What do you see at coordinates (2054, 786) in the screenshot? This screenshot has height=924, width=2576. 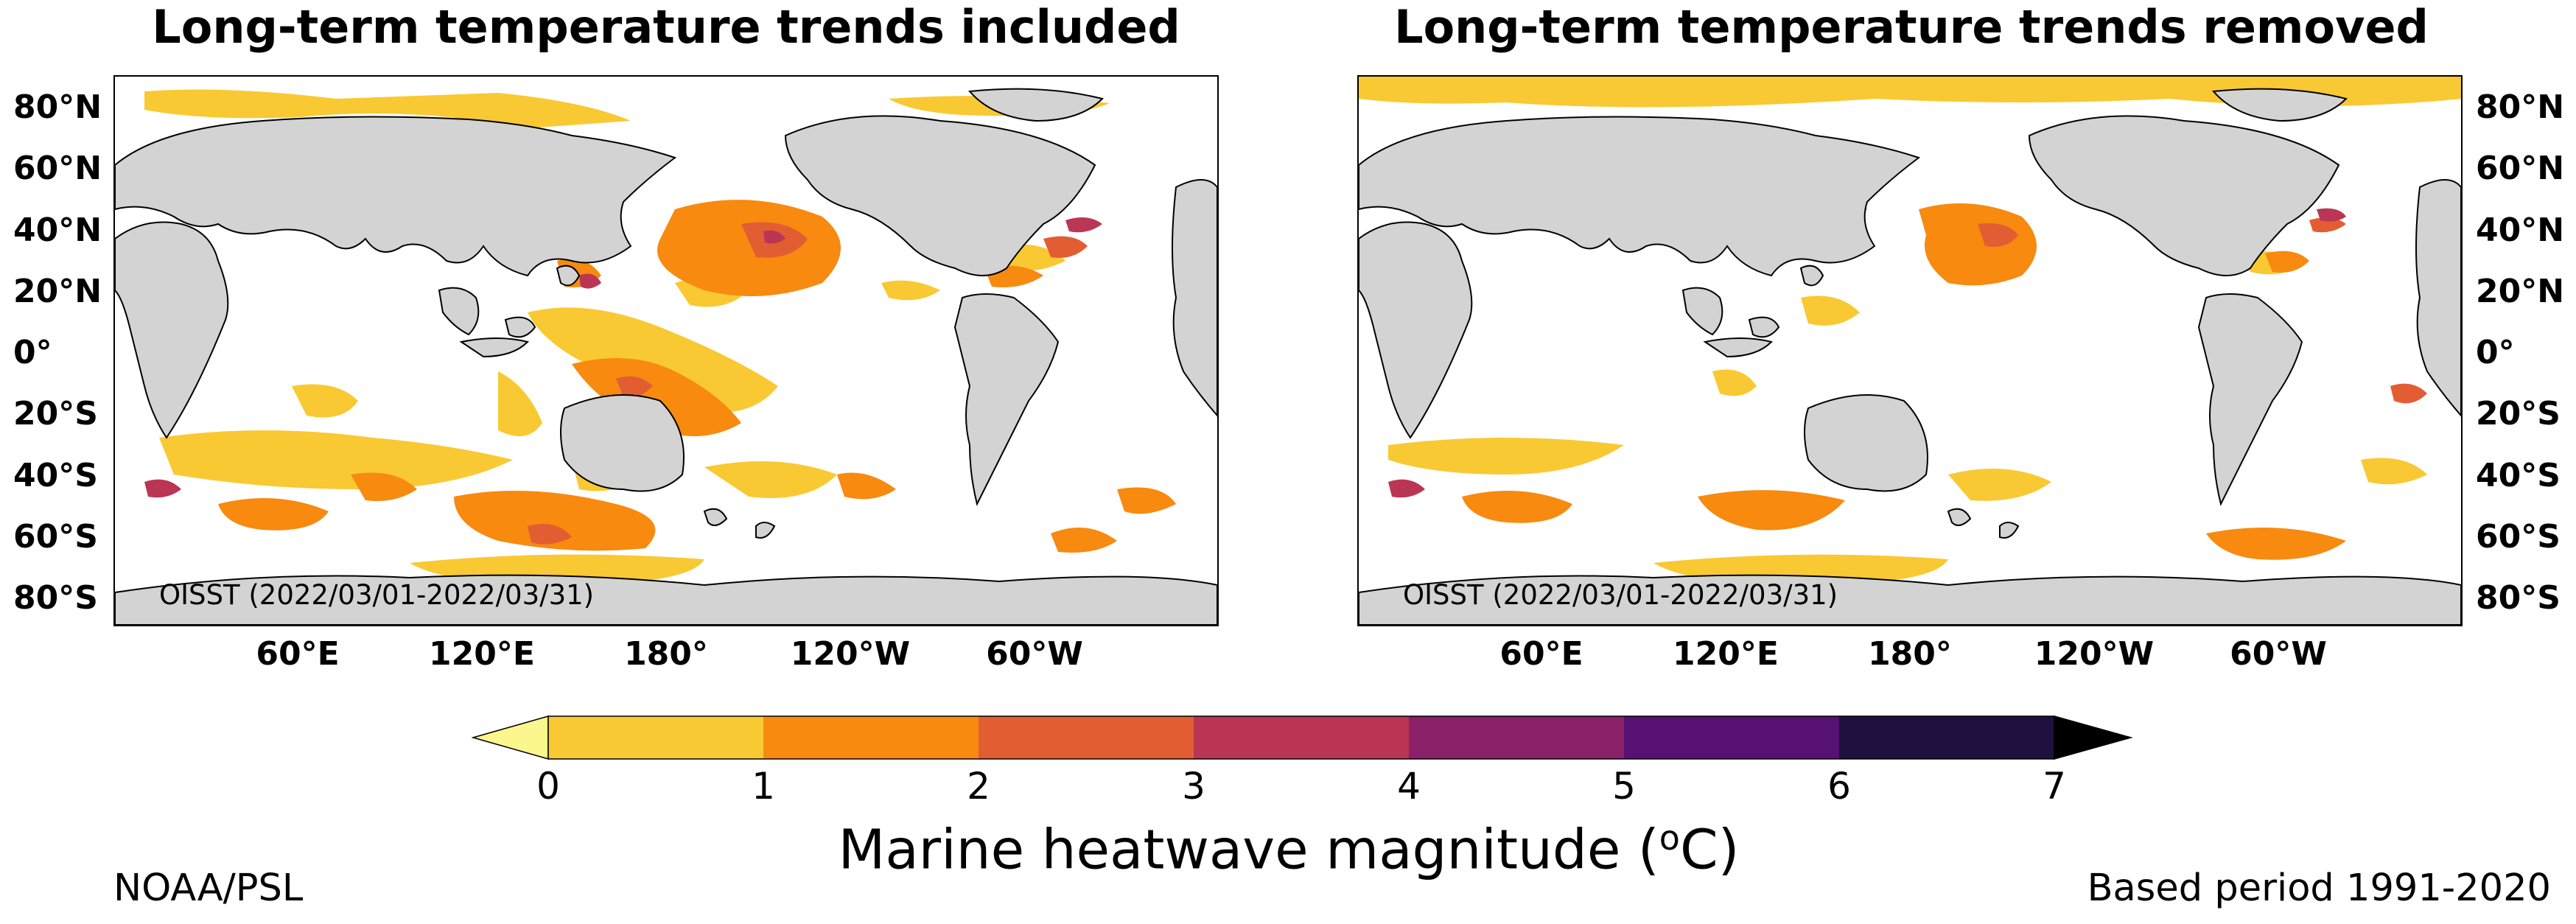 I see `colorbar-tick-label: 7` at bounding box center [2054, 786].